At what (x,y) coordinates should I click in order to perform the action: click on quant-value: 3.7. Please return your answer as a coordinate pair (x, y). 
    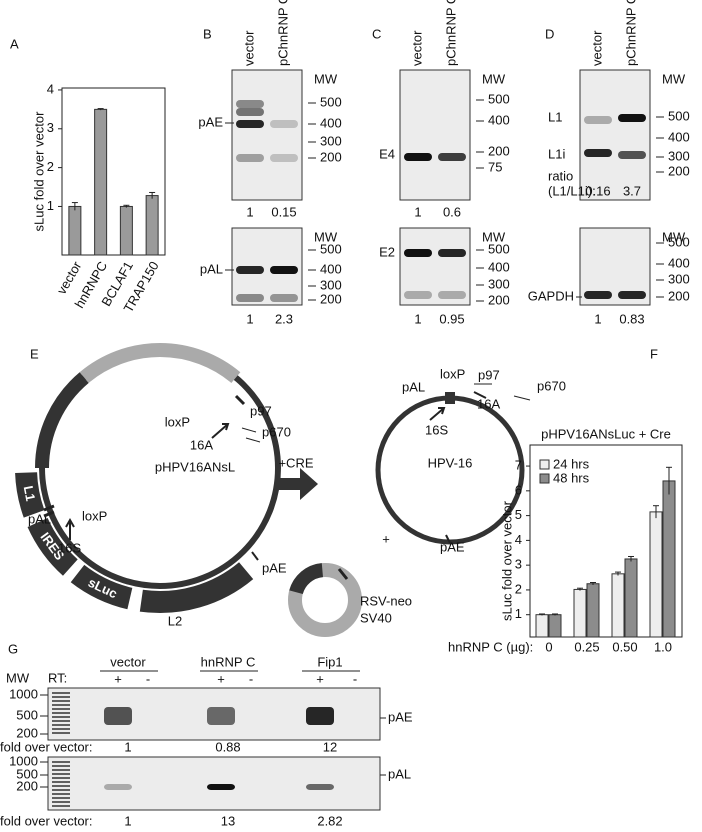
    Looking at the image, I should click on (632, 190).